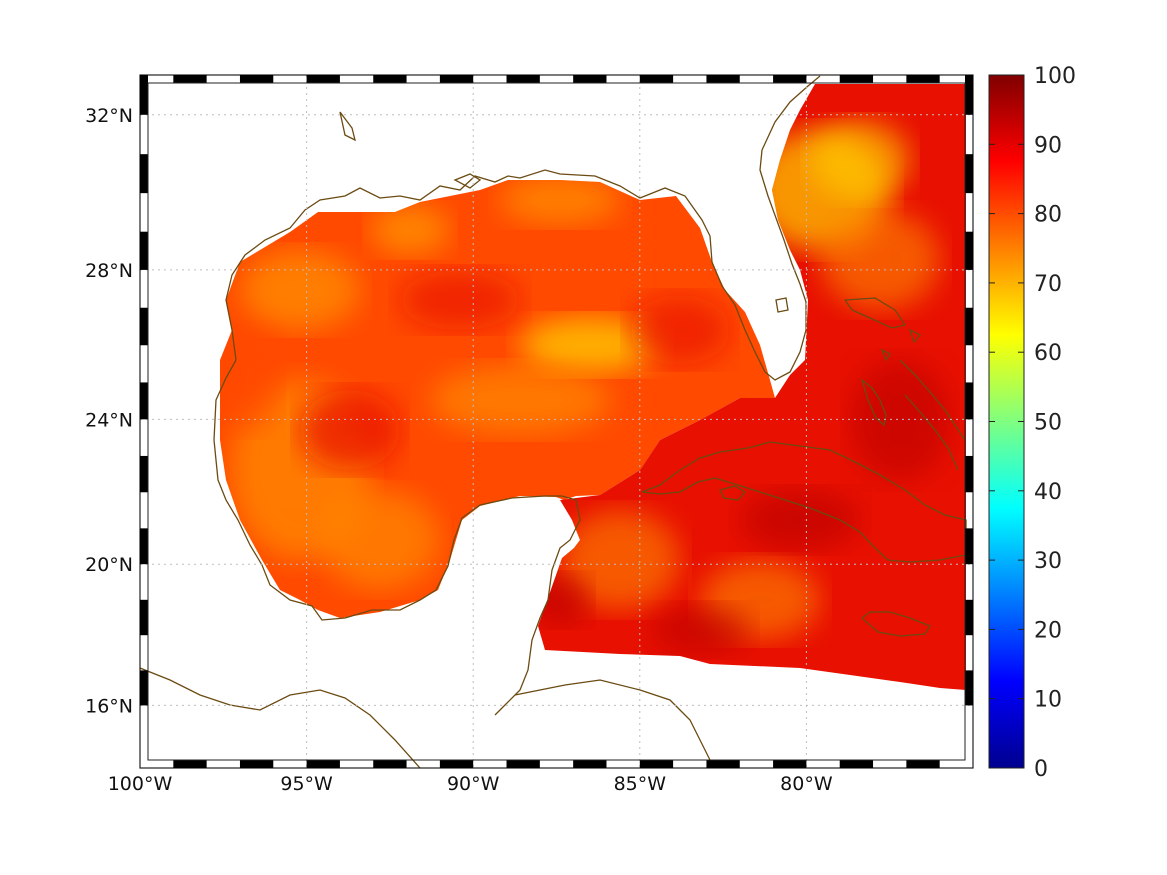  What do you see at coordinates (1048, 700) in the screenshot?
I see `colorbar-tick-label: 10` at bounding box center [1048, 700].